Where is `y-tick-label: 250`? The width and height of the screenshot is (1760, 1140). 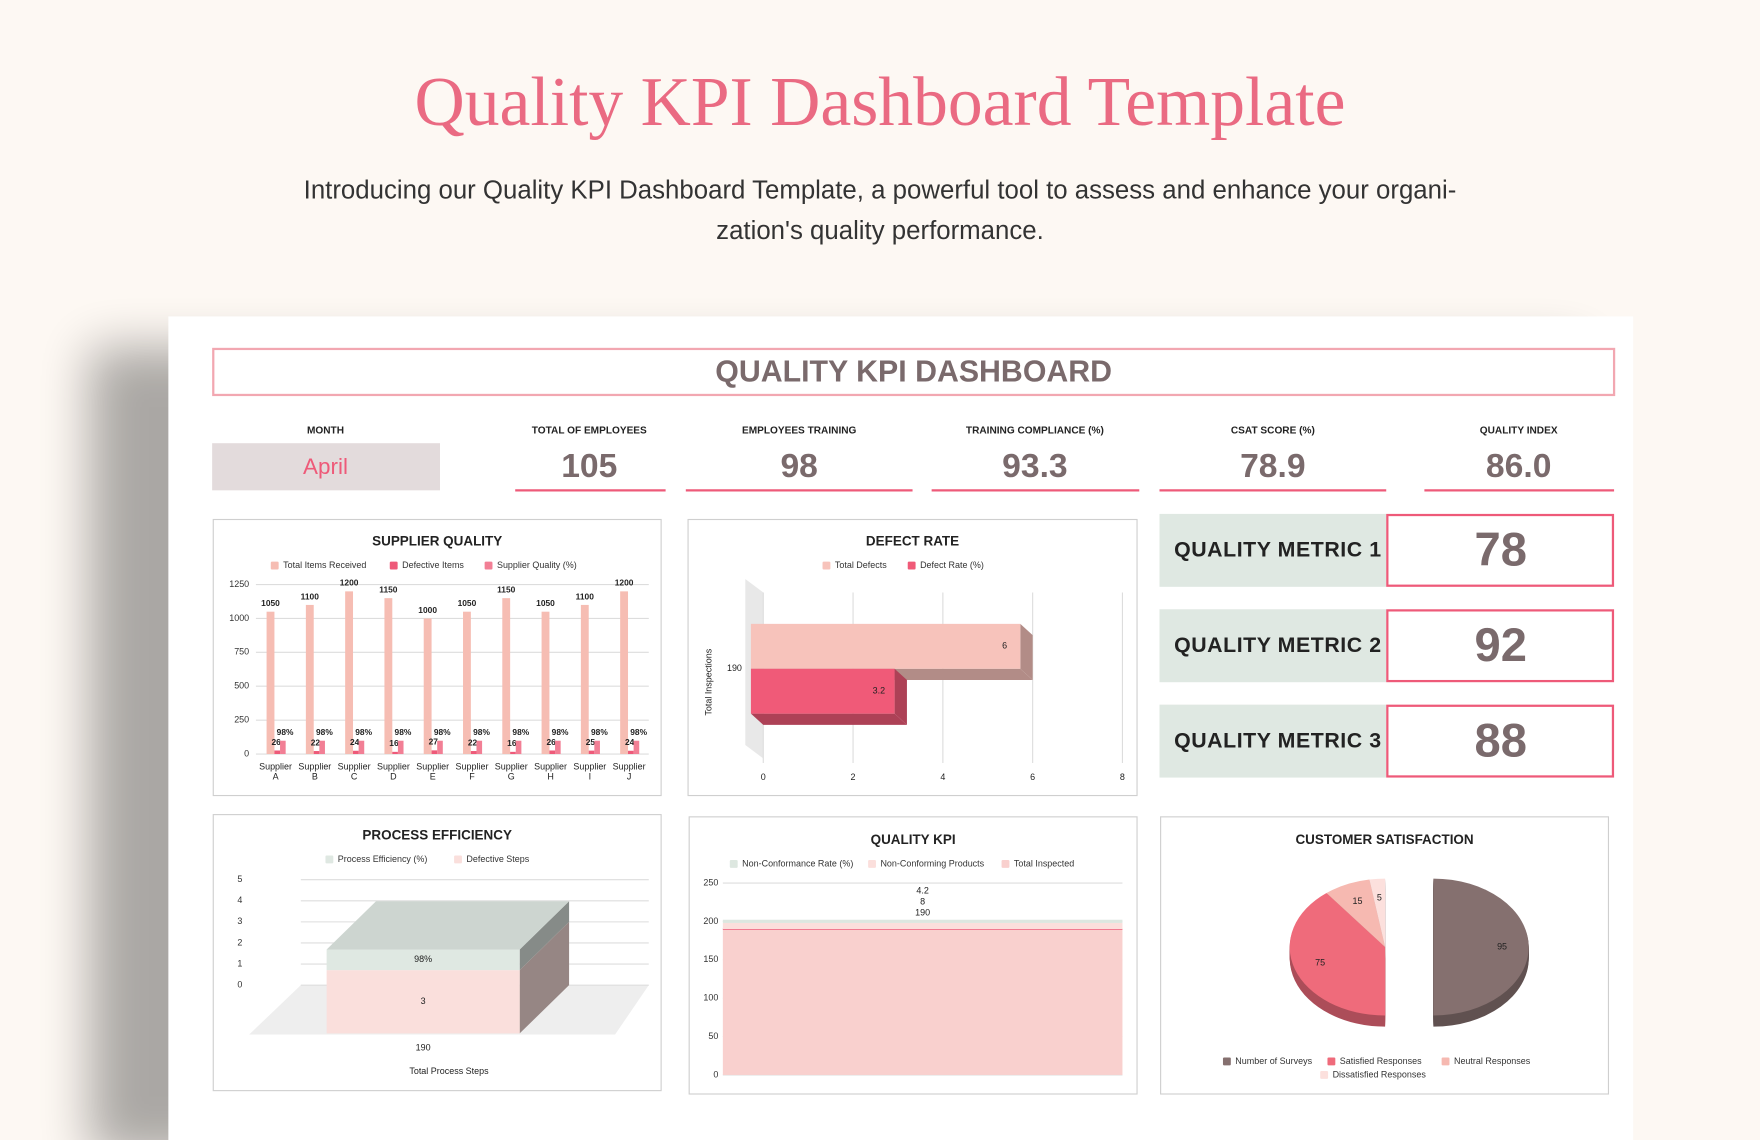
y-tick-label: 250 is located at coordinates (241, 720).